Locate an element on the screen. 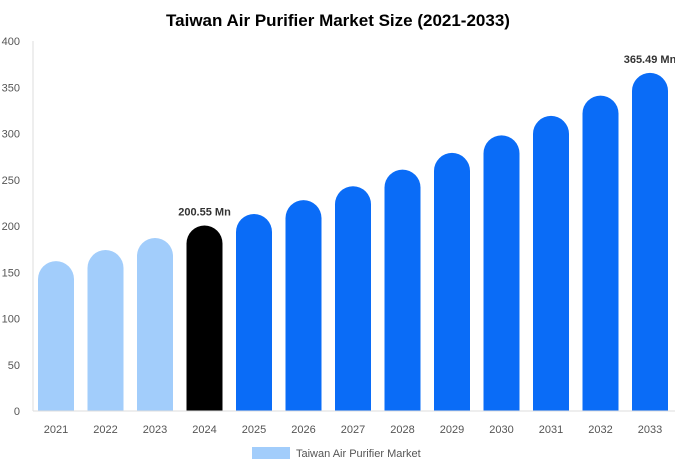 Image resolution: width=675 pixels, height=469 pixels. bar-2024 is located at coordinates (204, 318).